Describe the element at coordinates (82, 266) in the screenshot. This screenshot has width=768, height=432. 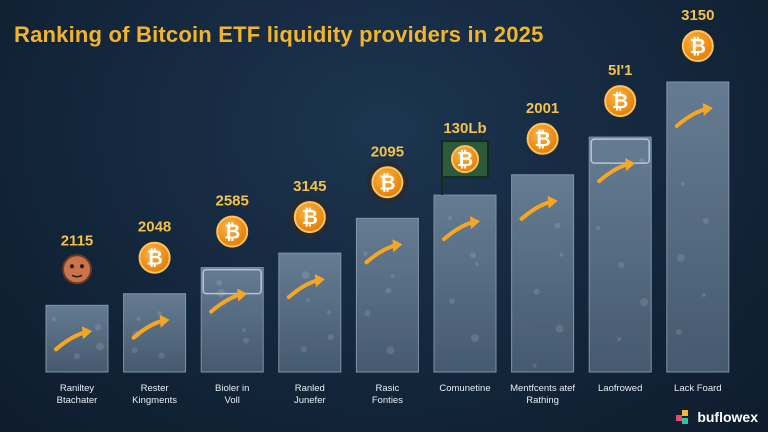
I see `face-eye` at that location.